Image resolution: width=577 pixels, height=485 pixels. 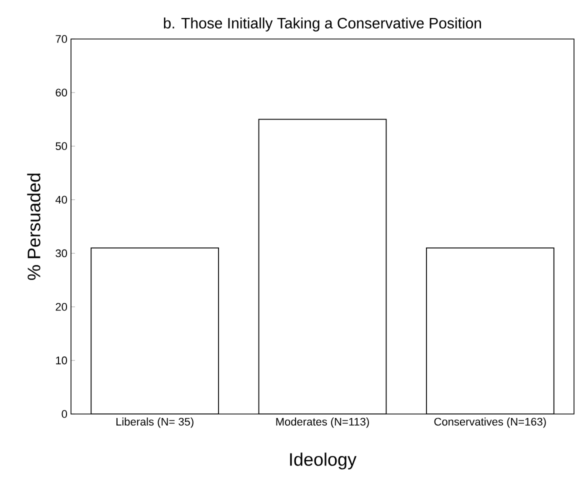 I want to click on x-tick-label: Conservatives (N=163), so click(x=490, y=423).